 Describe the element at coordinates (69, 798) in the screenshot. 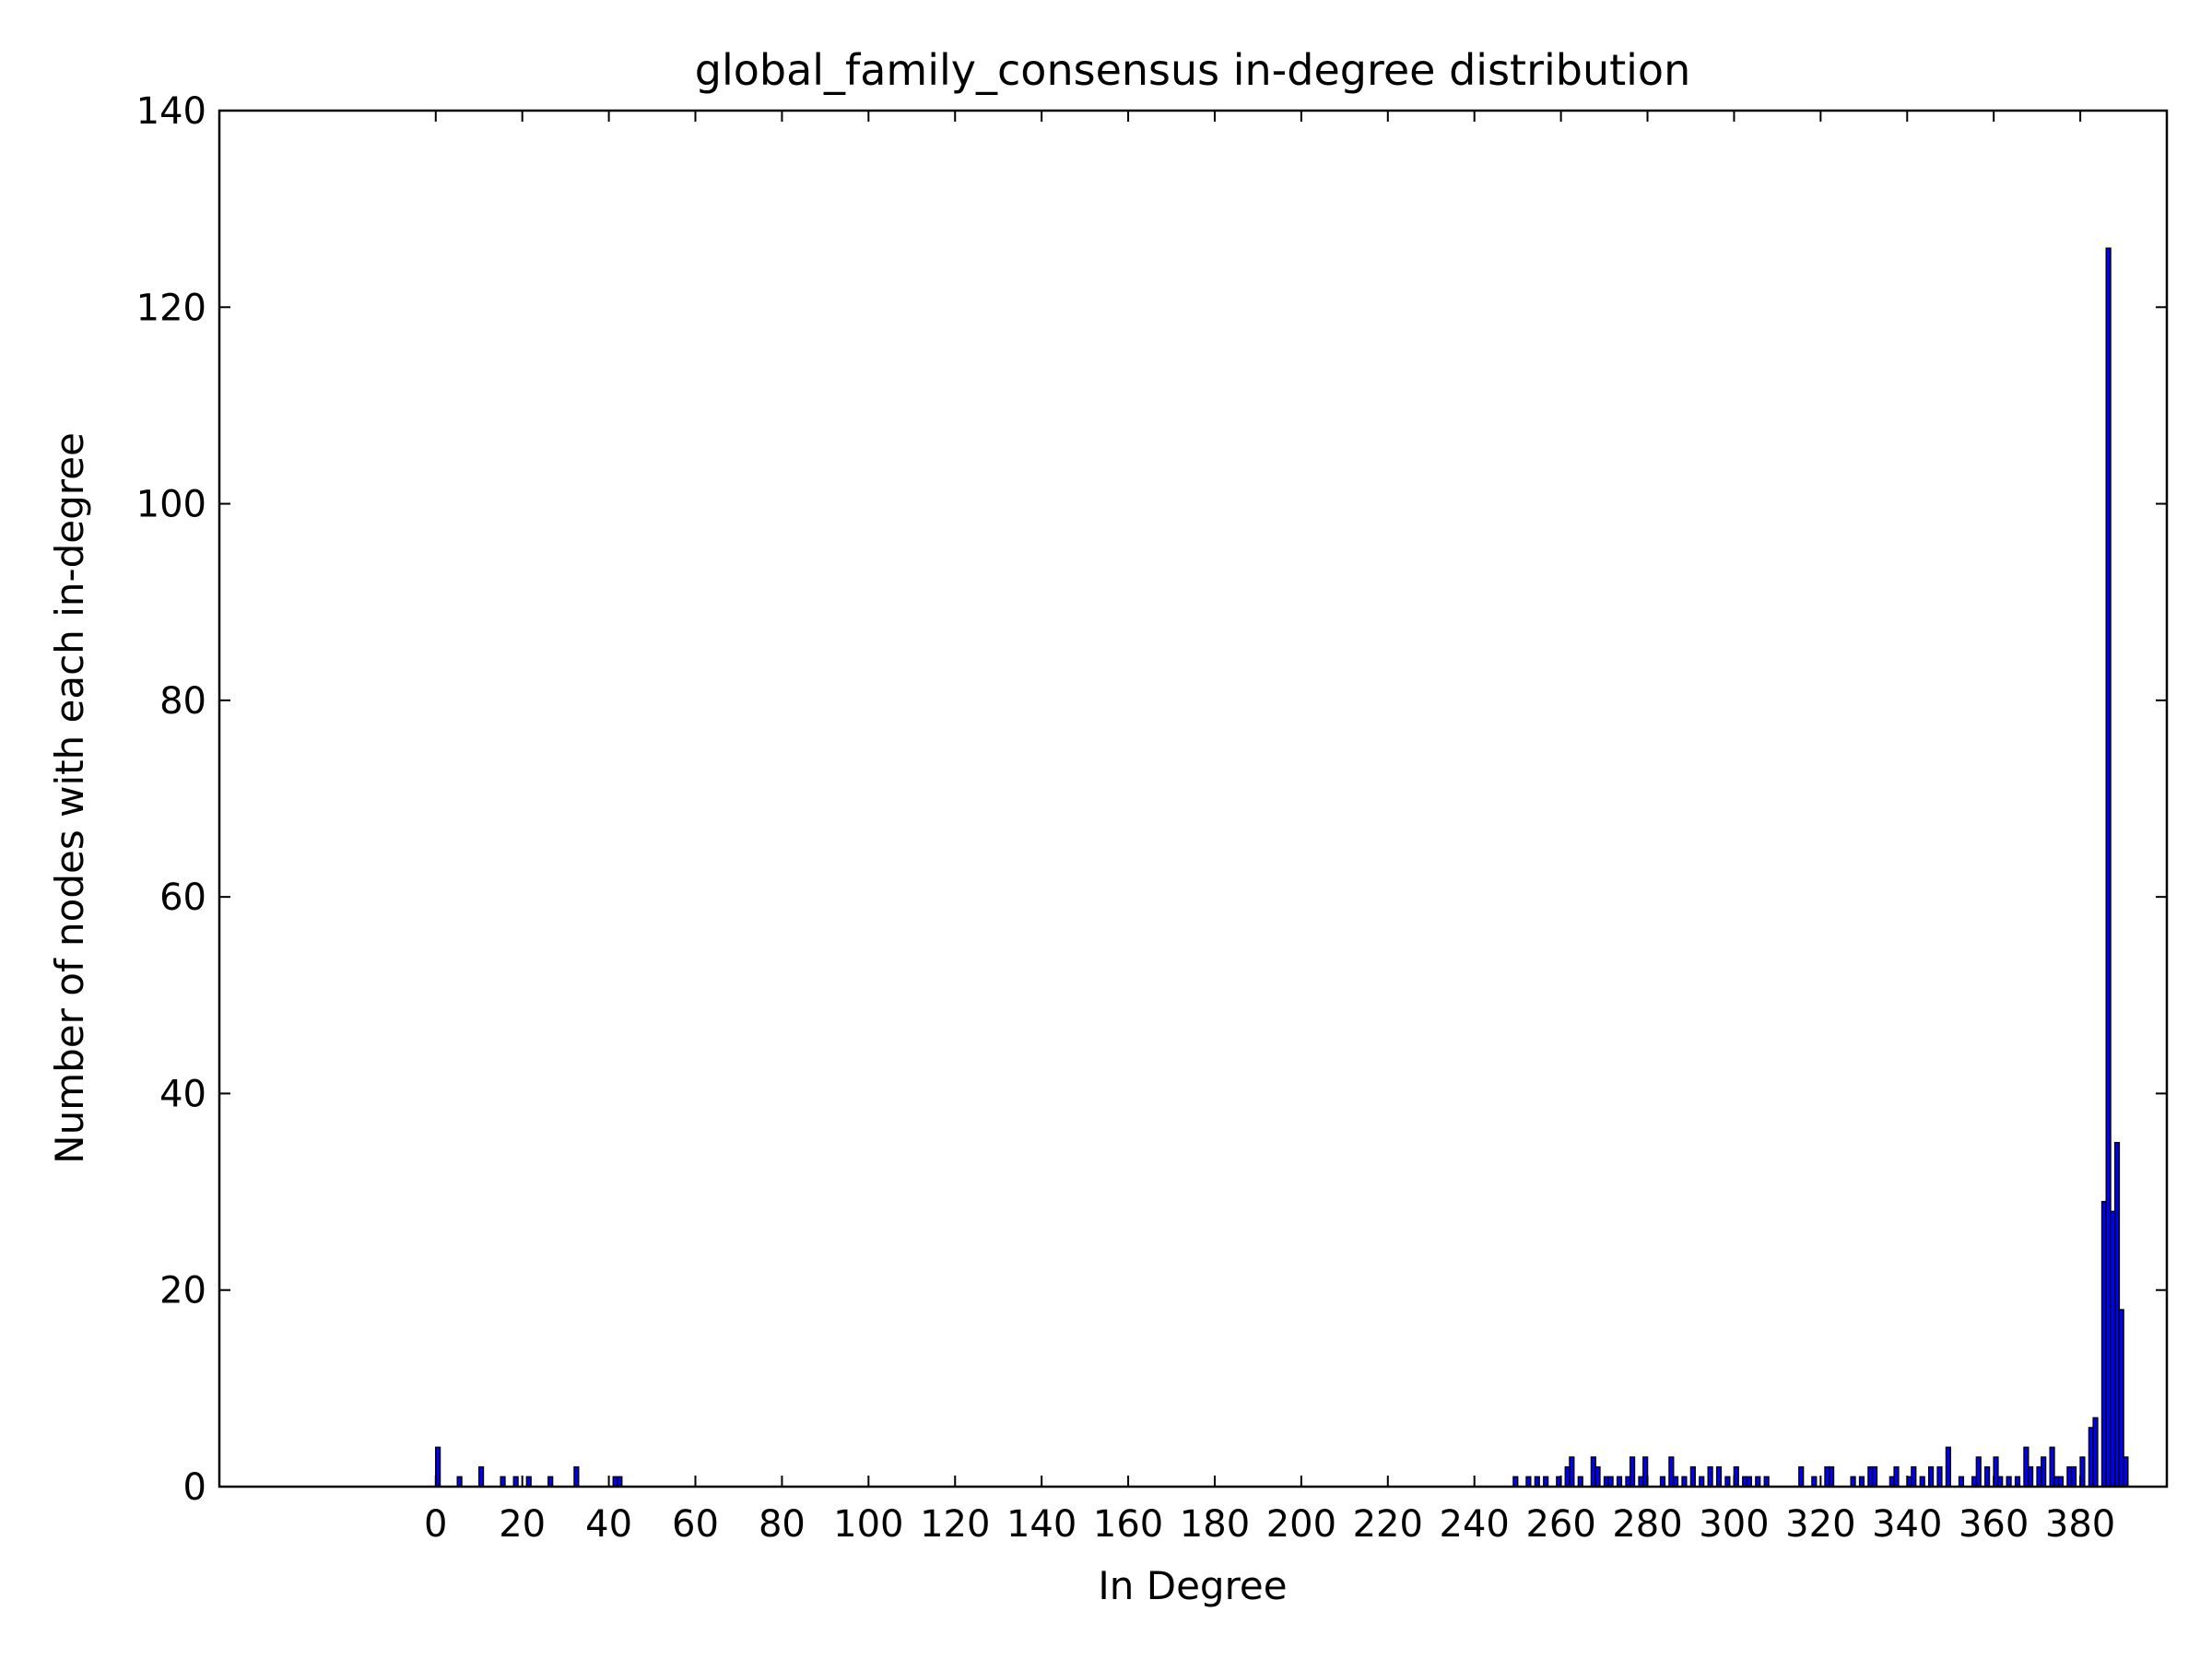

I see `y-axis-label: Number of nodes with each in-degree` at that location.